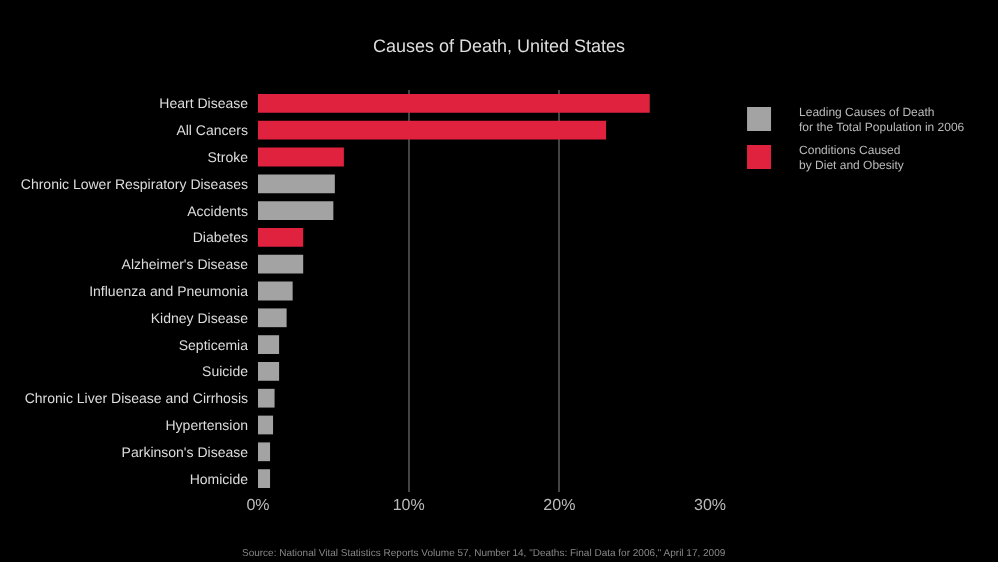 This screenshot has height=562, width=998. What do you see at coordinates (499, 45) in the screenshot?
I see `chart-title: Causes of Death, United States` at bounding box center [499, 45].